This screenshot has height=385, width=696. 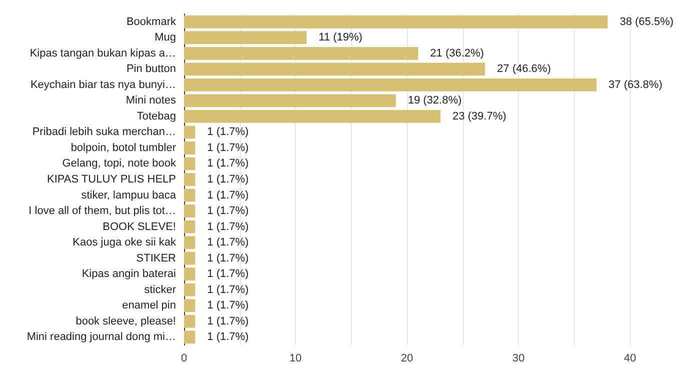 What do you see at coordinates (129, 274) in the screenshot?
I see `y-tick-label: Kipas angin baterai` at bounding box center [129, 274].